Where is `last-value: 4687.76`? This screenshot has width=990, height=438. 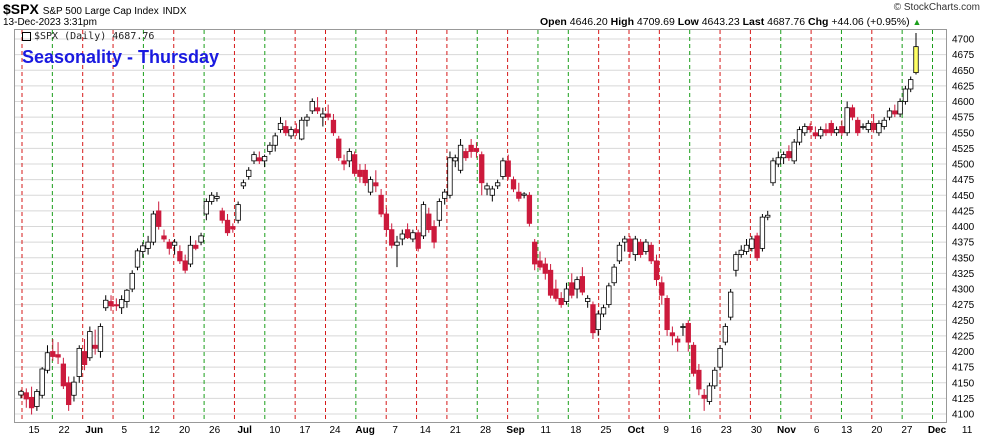
last-value: 4687.76 is located at coordinates (786, 22).